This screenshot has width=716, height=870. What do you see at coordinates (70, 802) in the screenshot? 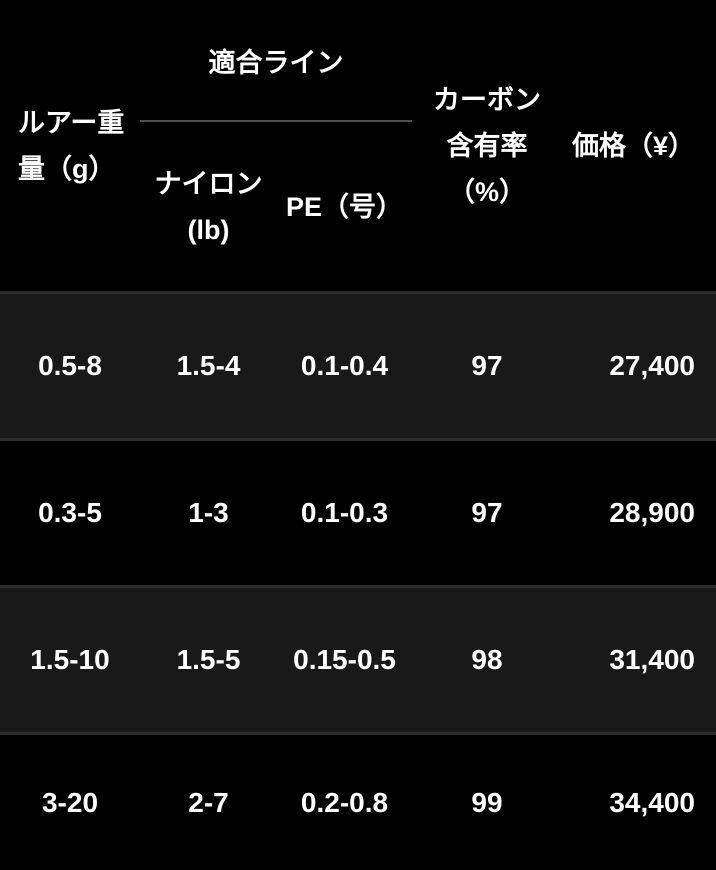
I see `cell-lure-weight: 3-20` at bounding box center [70, 802].